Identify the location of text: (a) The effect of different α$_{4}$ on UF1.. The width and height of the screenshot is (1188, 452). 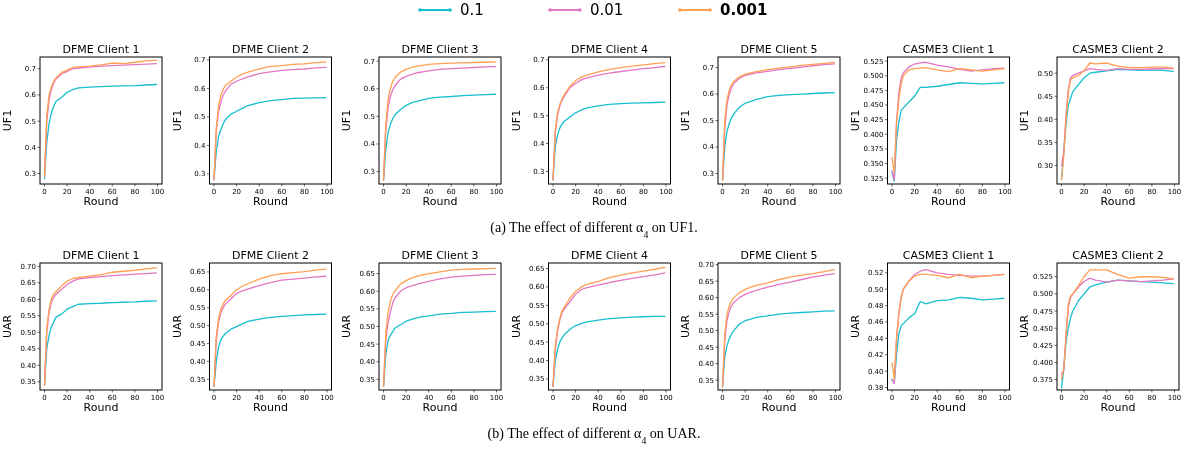
(594, 230).